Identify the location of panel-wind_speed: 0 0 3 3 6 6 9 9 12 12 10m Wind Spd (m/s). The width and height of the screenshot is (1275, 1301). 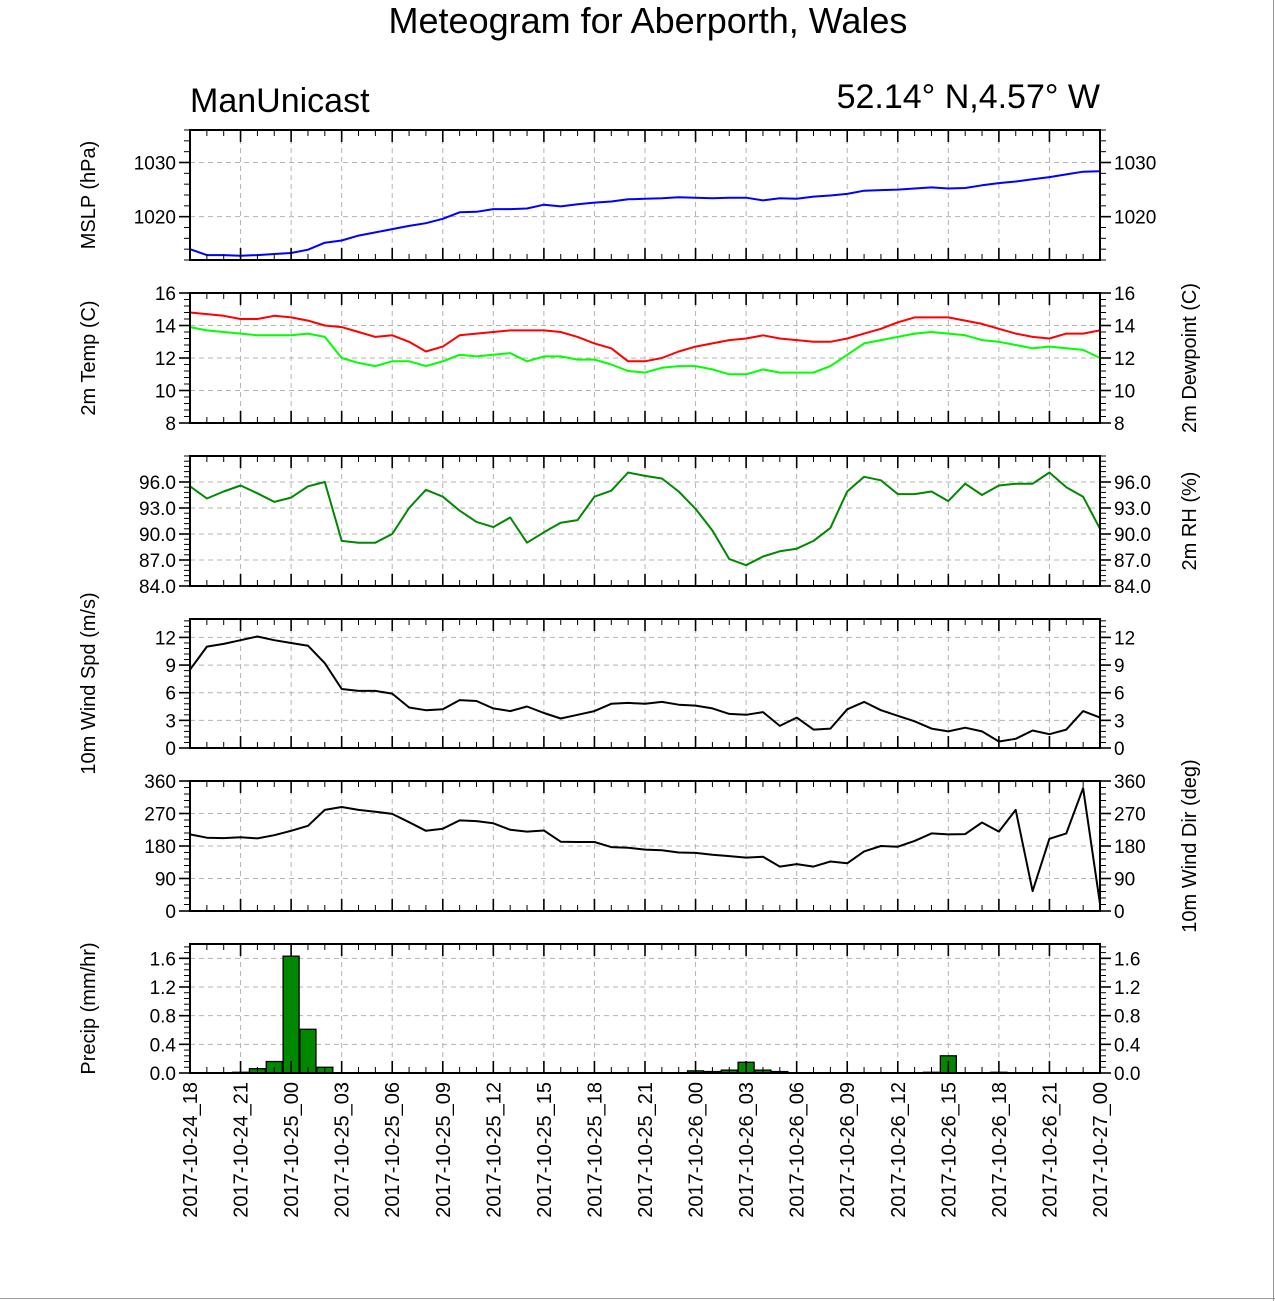
(606, 683).